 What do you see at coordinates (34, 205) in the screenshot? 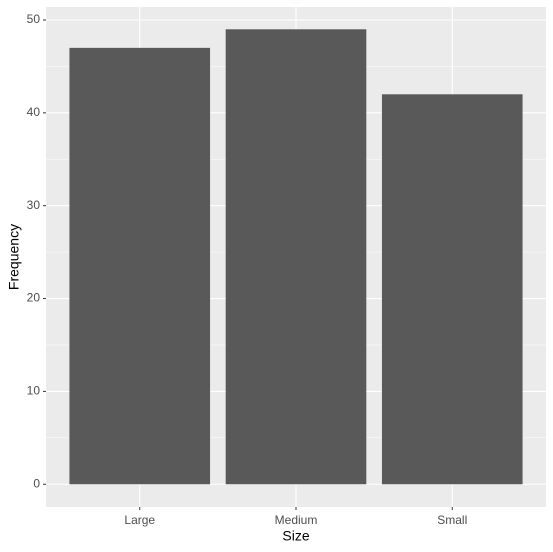
I see `y-tick-label: 30` at bounding box center [34, 205].